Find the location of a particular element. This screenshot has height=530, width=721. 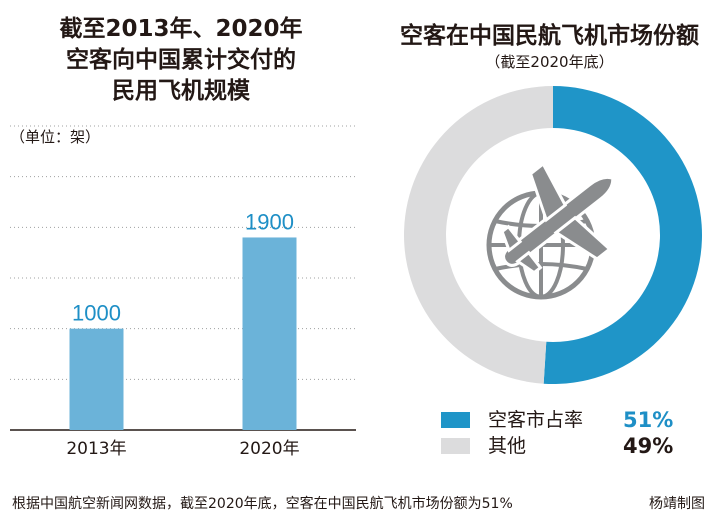

credit-label: 杨靖制图 is located at coordinates (677, 503).